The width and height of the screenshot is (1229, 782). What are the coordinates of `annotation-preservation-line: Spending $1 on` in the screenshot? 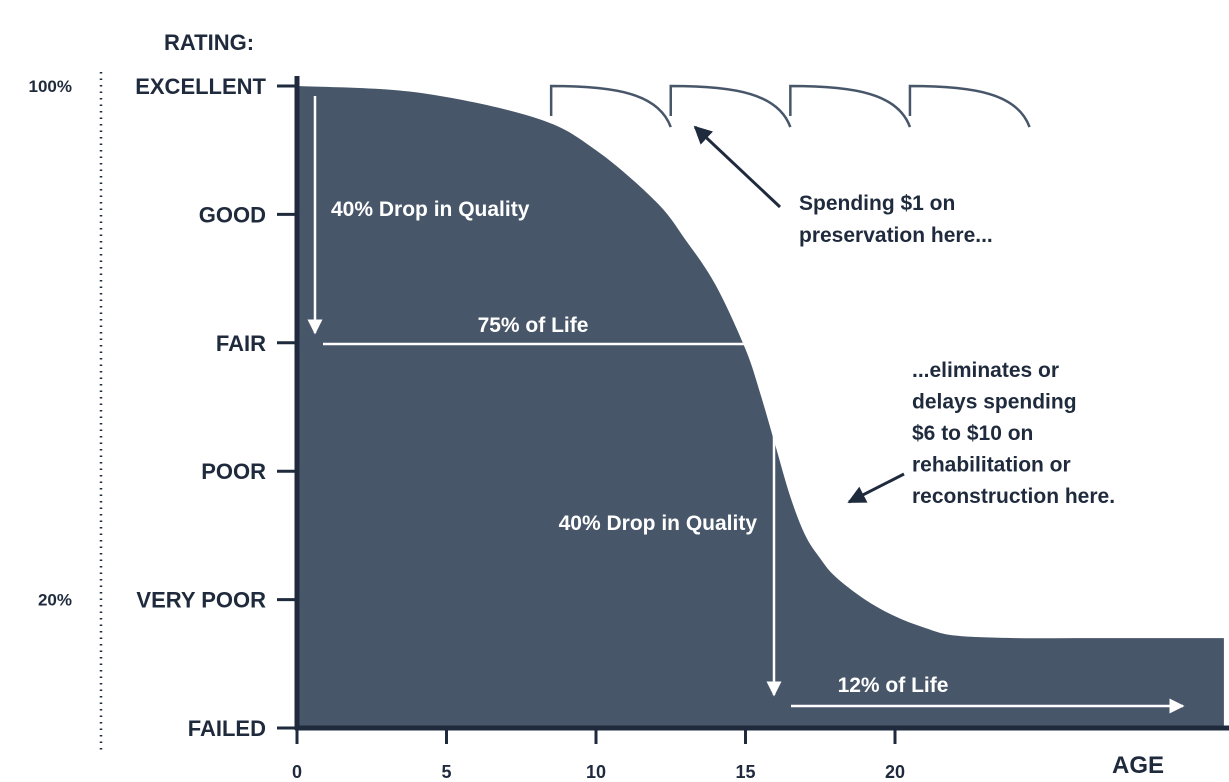 It's located at (877, 203).